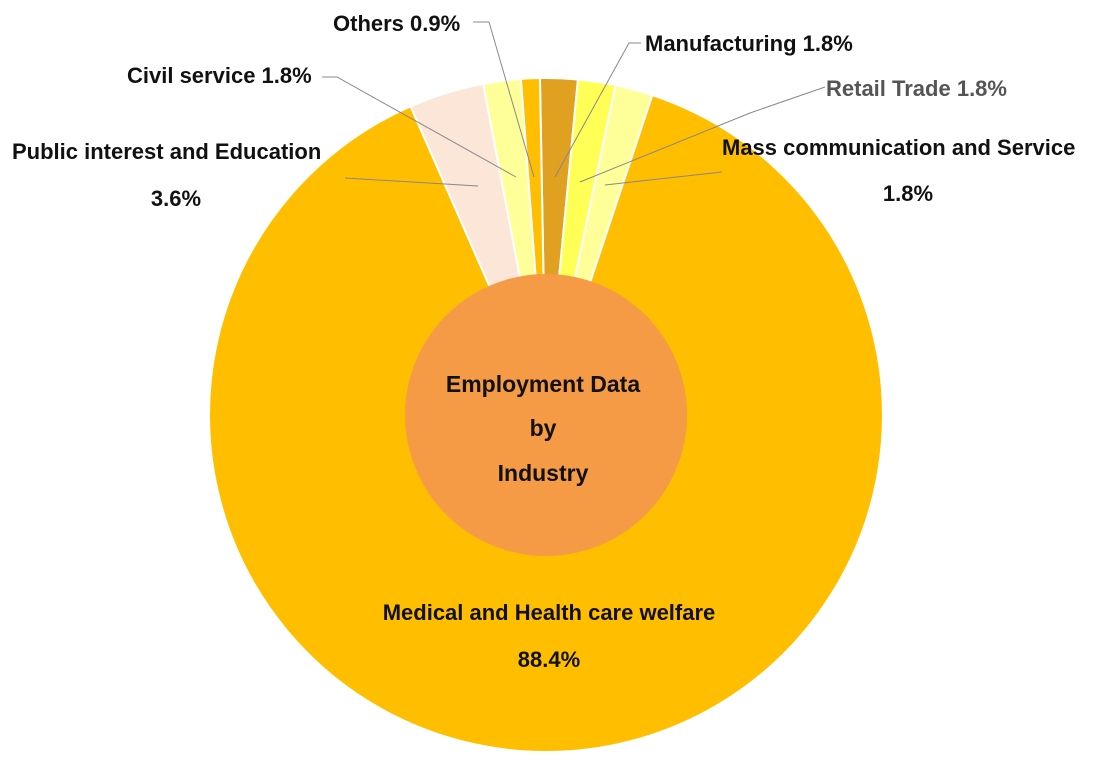 The image size is (1104, 781). Describe the element at coordinates (663, 178) in the screenshot. I see `leader-line-mass` at that location.